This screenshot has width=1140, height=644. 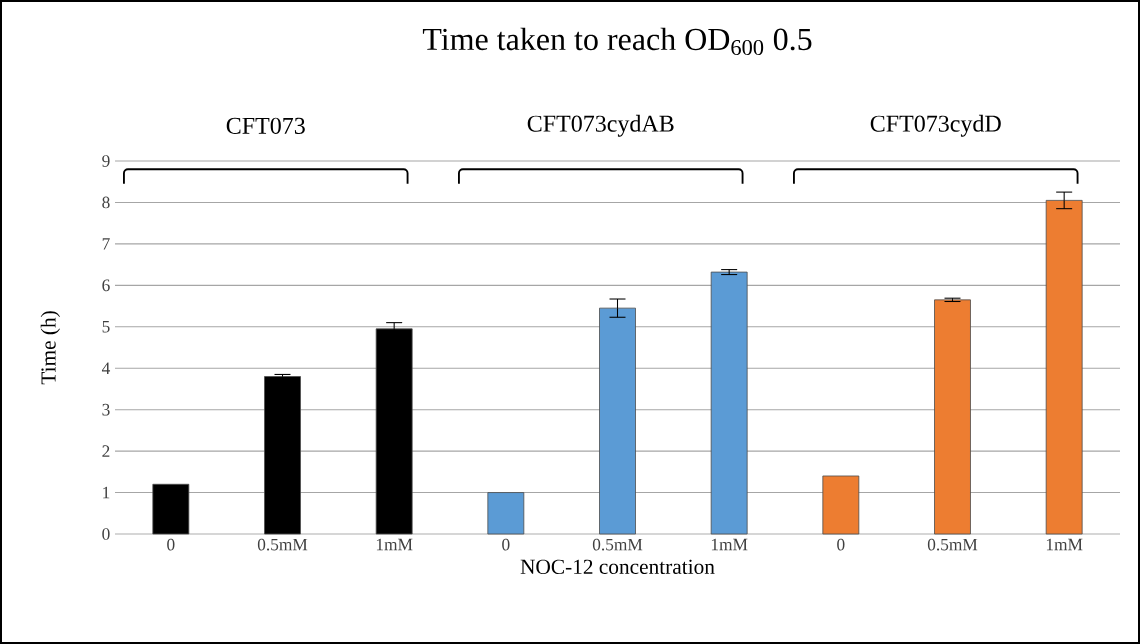 I want to click on text: CFT073cydAB, so click(x=600, y=125).